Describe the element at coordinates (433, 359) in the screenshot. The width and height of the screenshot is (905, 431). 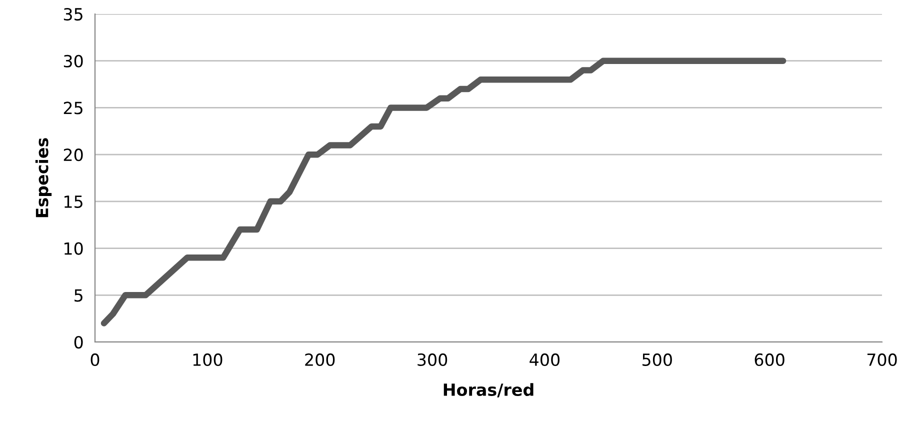
I see `x-tick-label: 300` at that location.